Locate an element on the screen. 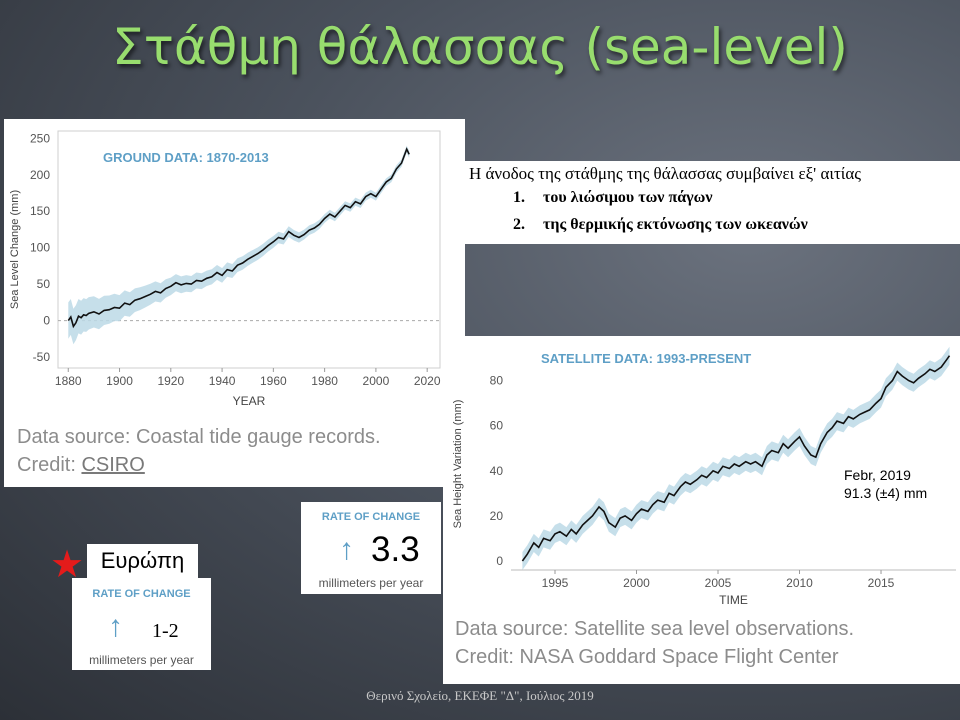  y-tick-label: 60 is located at coordinates (497, 426).